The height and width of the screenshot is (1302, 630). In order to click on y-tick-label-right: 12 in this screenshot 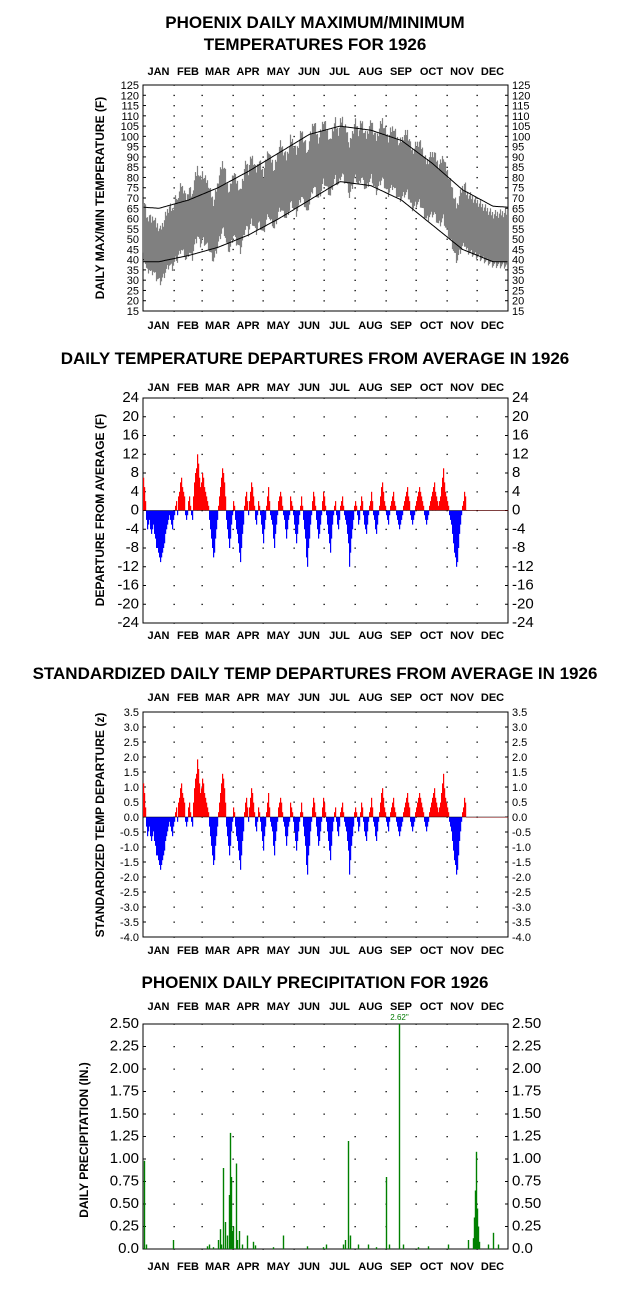, I will do `click(520, 453)`.